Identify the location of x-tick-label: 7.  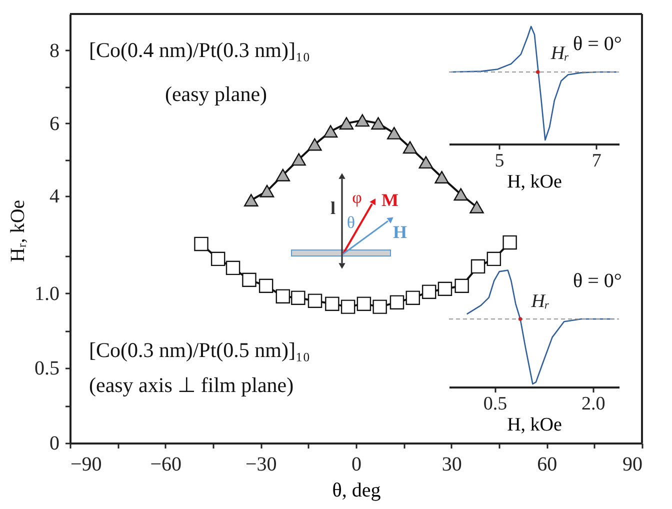
(597, 161).